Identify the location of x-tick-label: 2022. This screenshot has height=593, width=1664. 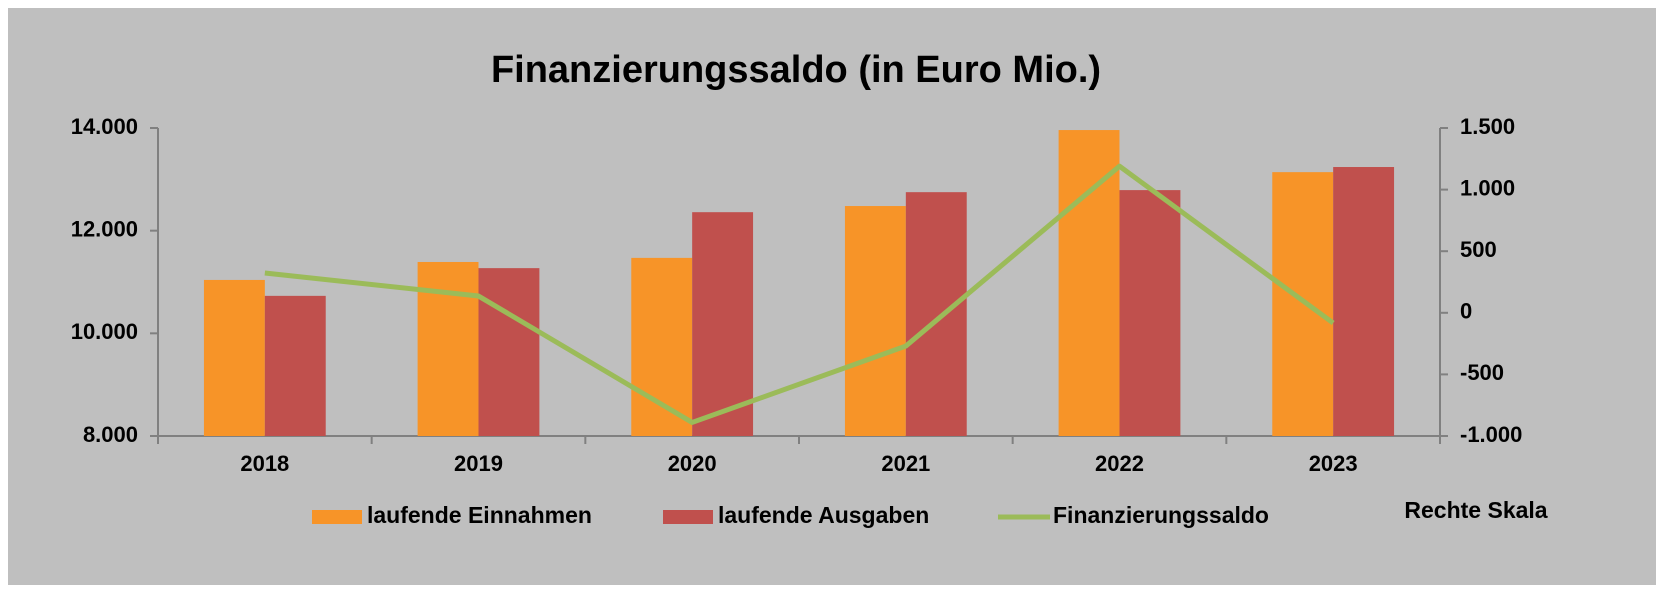
(1119, 463).